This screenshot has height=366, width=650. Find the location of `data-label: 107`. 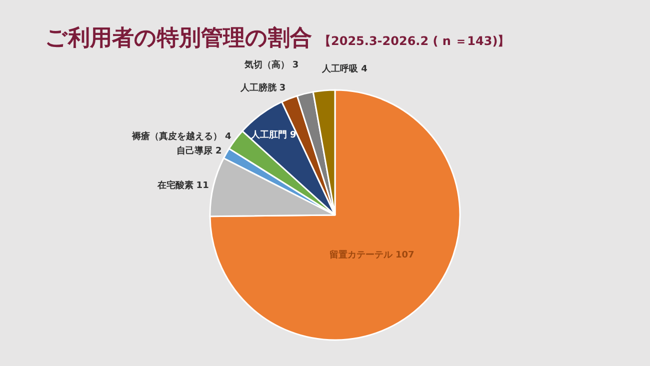

data-label: 107 is located at coordinates (404, 255).